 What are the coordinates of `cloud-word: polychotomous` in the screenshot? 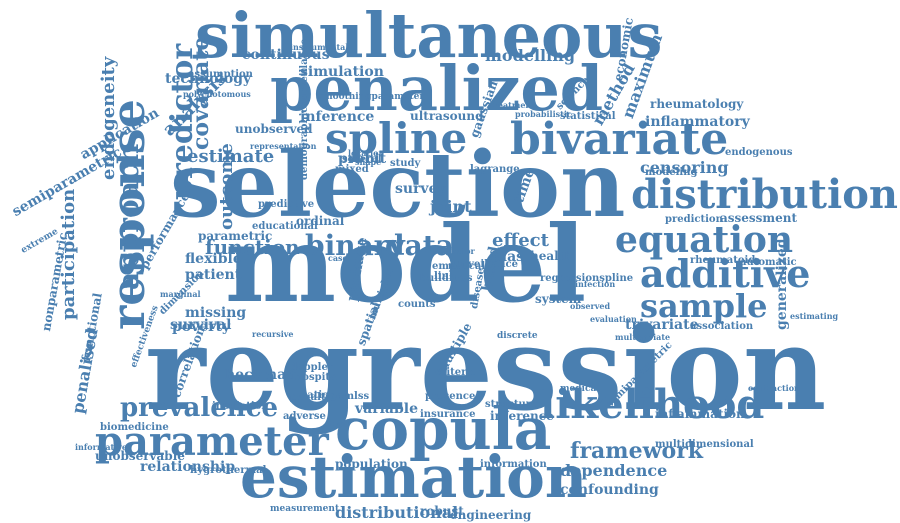 It's located at (217, 94).